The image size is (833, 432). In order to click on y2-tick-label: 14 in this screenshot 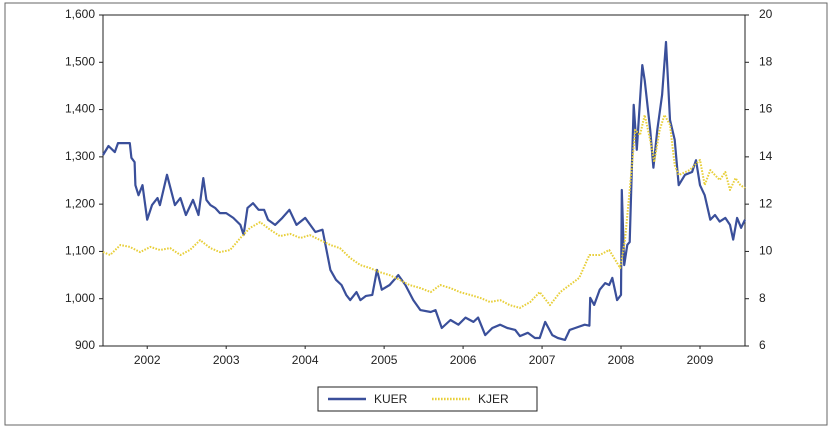, I will do `click(766, 156)`.